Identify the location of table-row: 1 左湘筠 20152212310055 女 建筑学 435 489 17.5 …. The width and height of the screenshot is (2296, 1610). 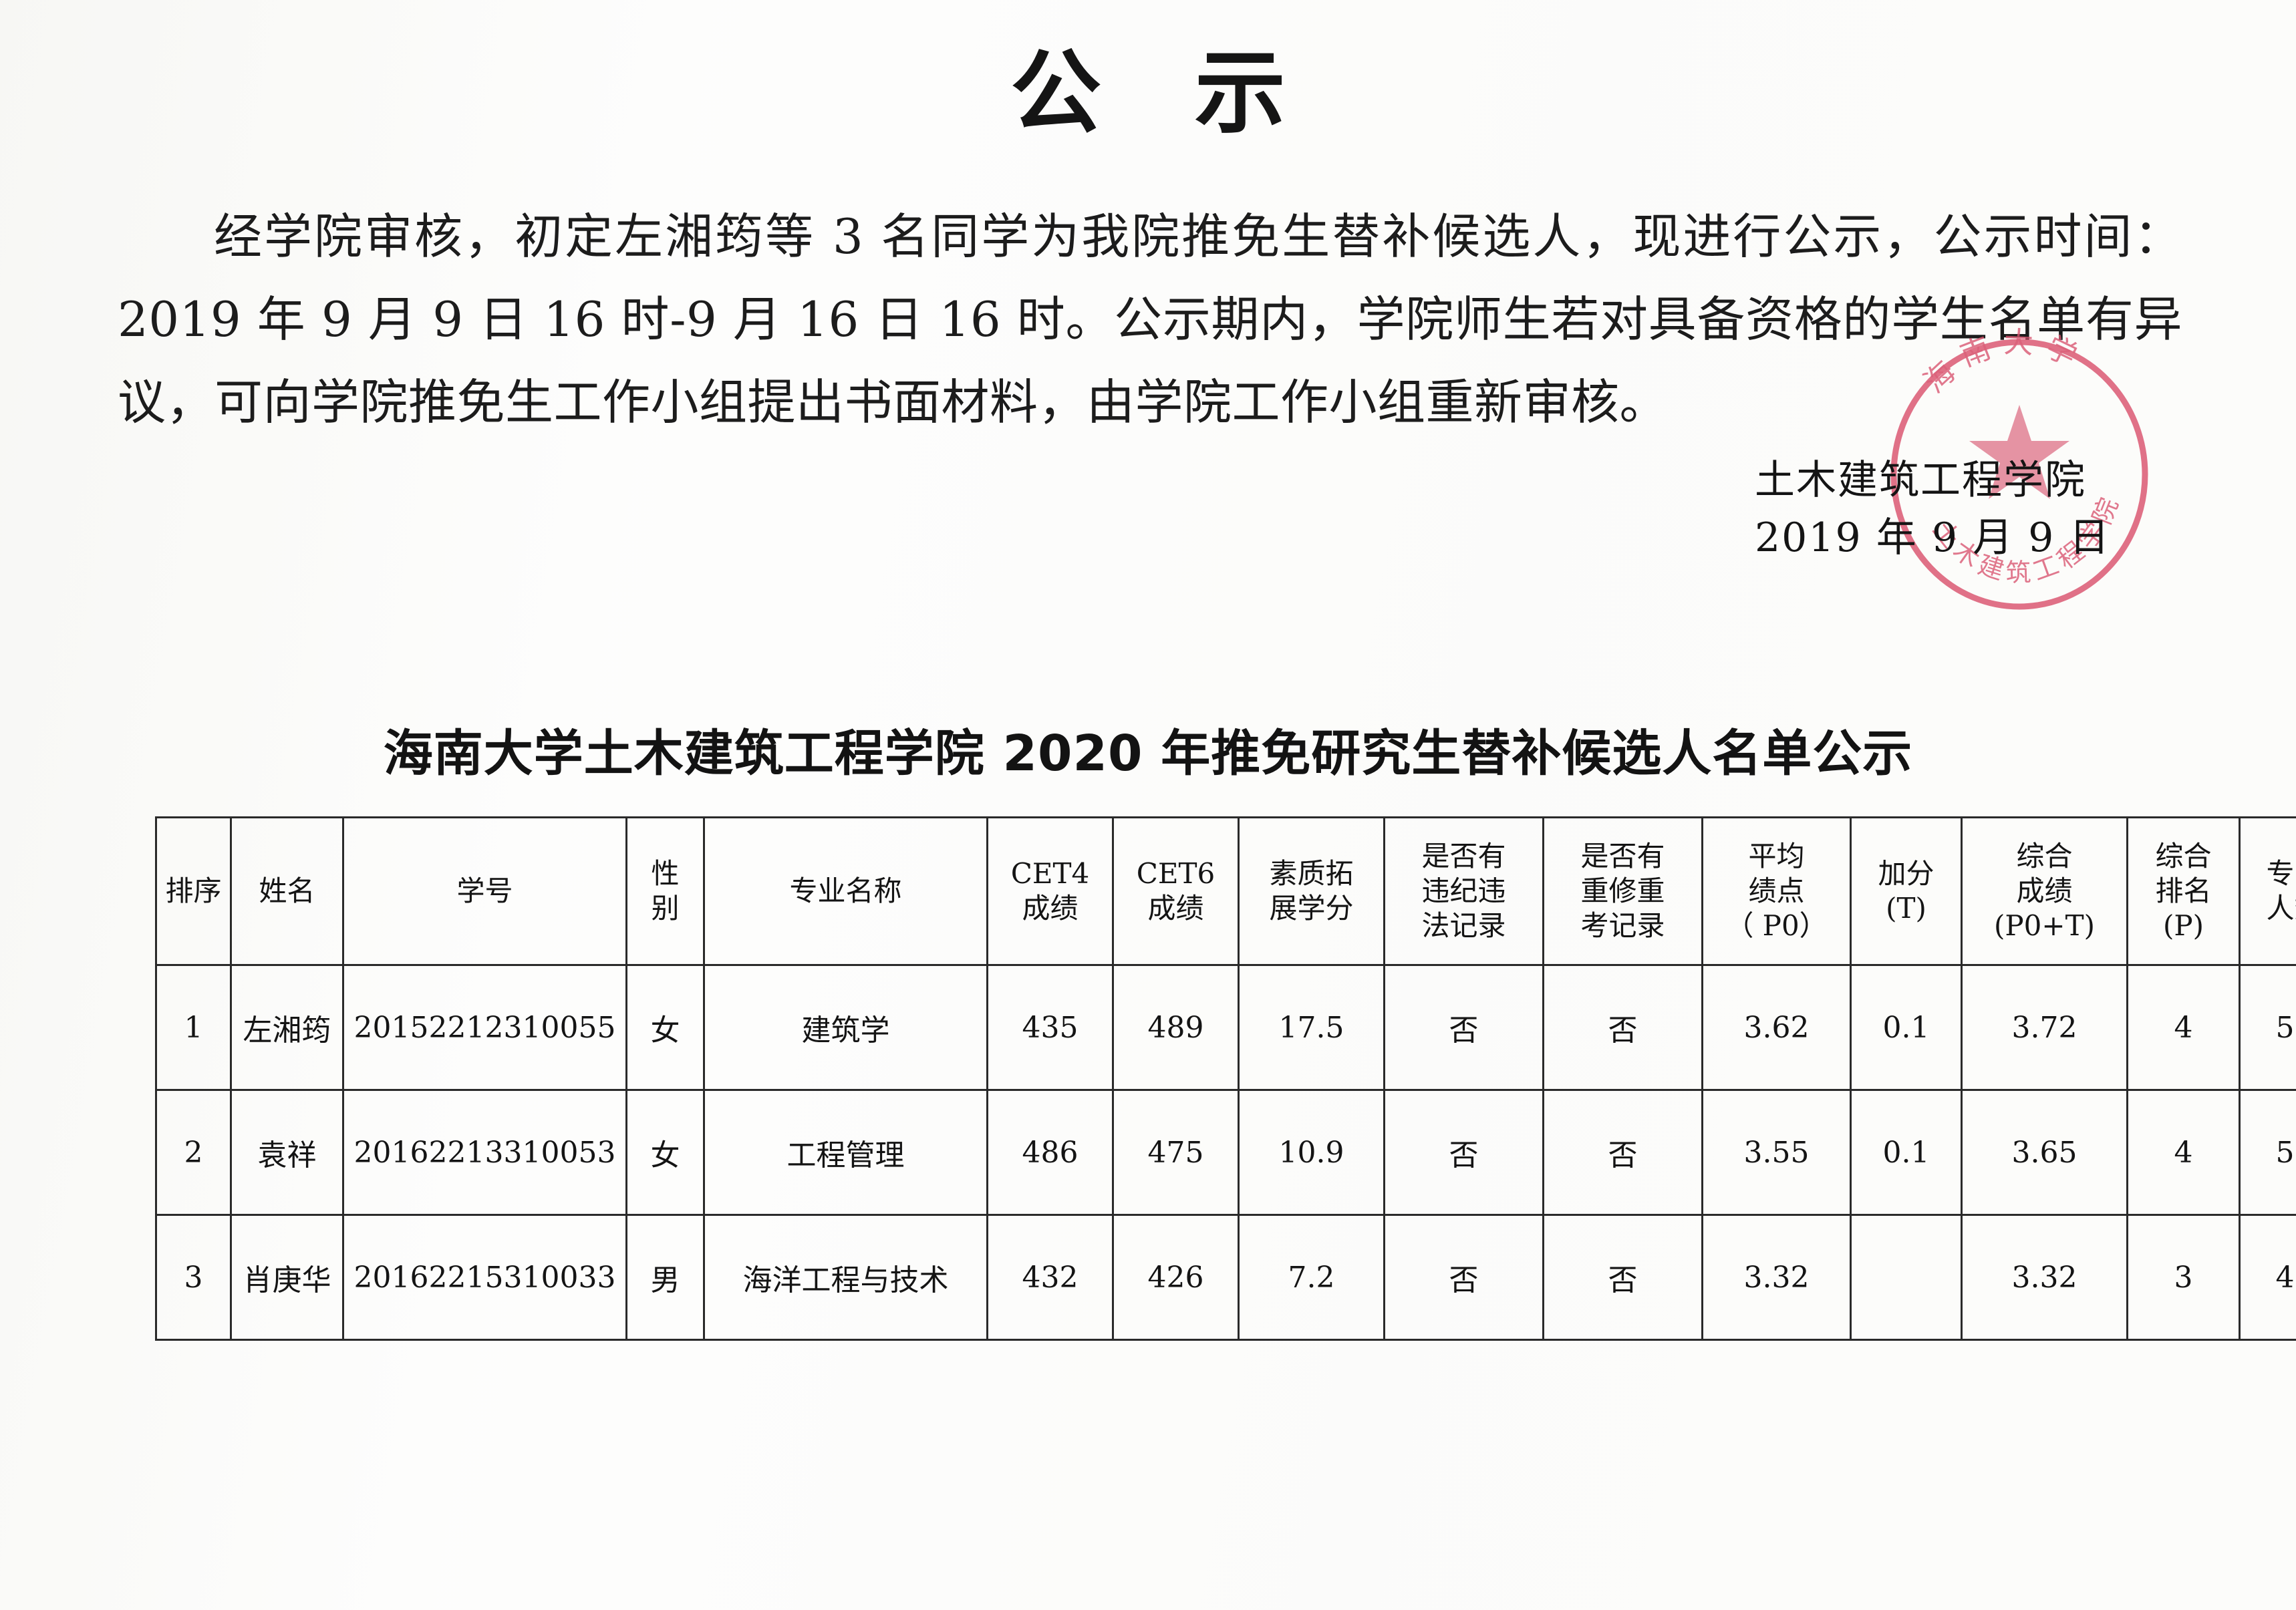
(1225, 1027).